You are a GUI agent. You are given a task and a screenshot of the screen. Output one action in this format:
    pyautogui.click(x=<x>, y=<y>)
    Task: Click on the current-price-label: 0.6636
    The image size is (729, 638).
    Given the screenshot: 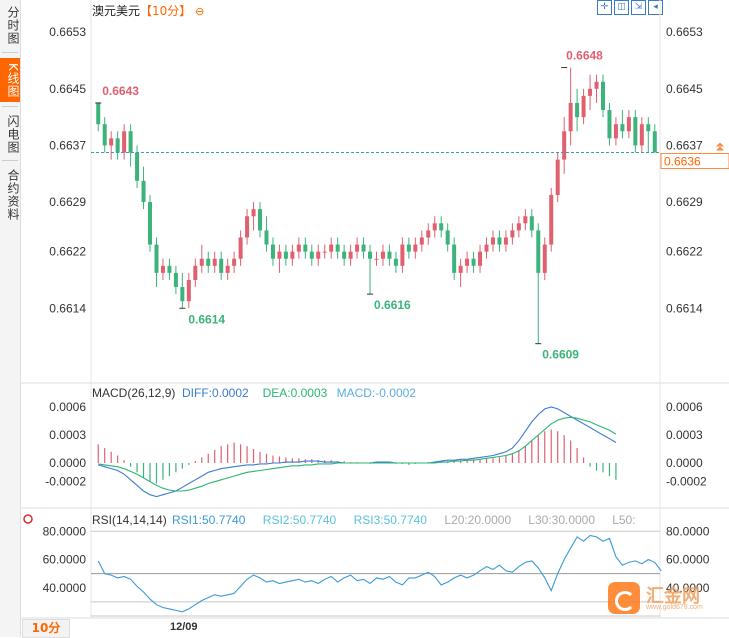 What is the action you would take?
    pyautogui.click(x=682, y=162)
    